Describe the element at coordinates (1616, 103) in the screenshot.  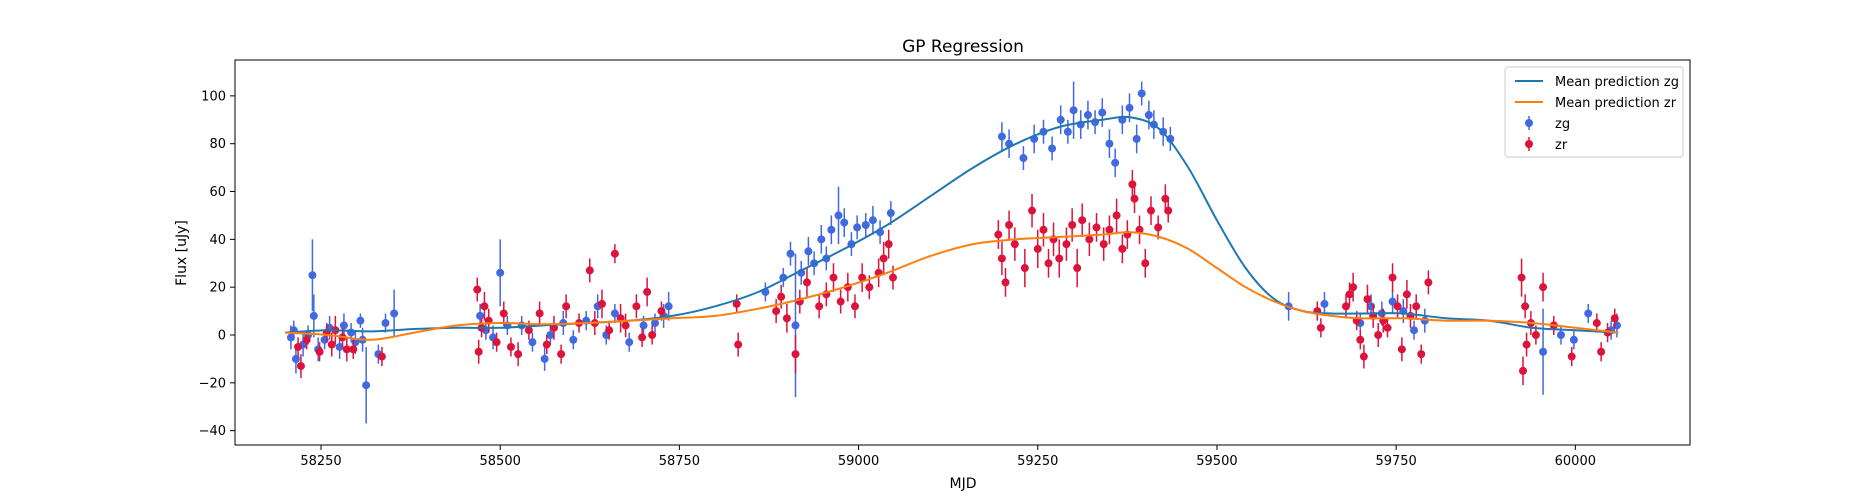
I see `legend-label: Mean prediction zr` at that location.